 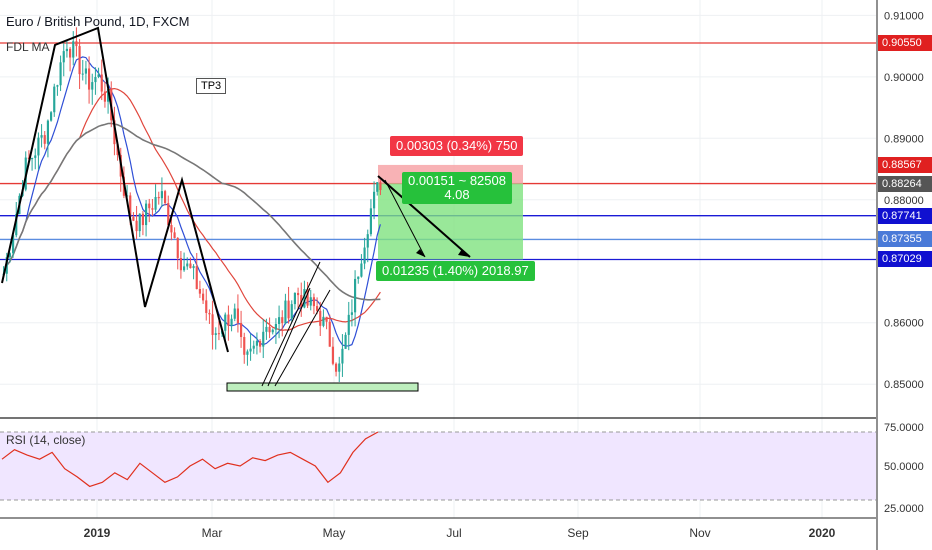 I want to click on rsi-line, so click(x=190, y=459).